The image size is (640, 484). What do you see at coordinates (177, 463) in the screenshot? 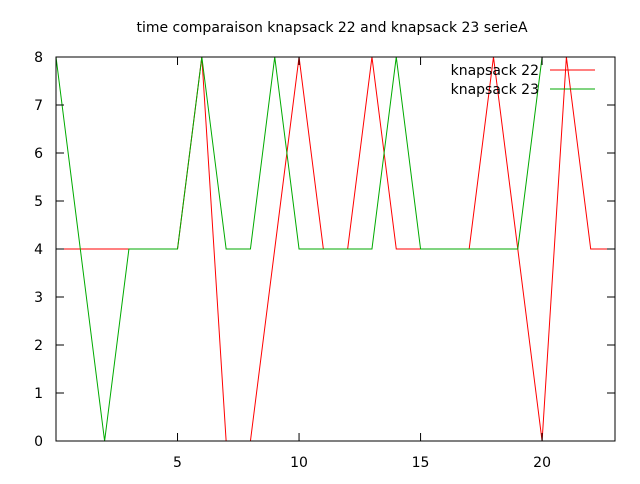
I see `x-tick-label: 5` at bounding box center [177, 463].